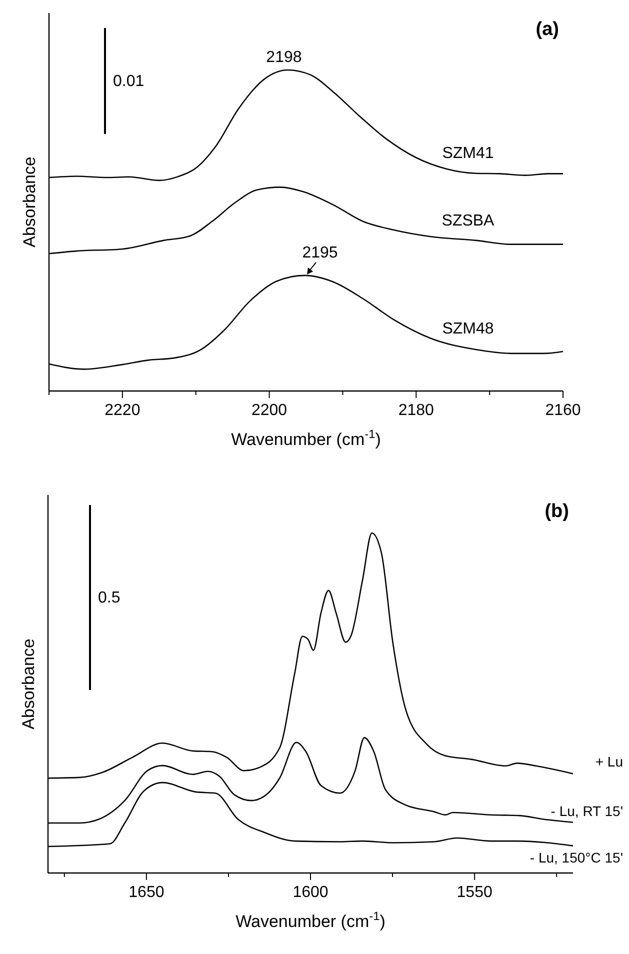 The width and height of the screenshot is (629, 954). I want to click on x-tick-label: 2160, so click(563, 410).